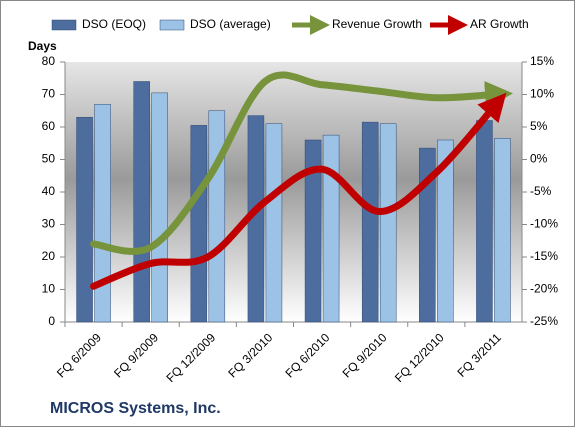 Image resolution: width=575 pixels, height=432 pixels. What do you see at coordinates (377, 24) in the screenshot?
I see `legend-label: Revenue Growth` at bounding box center [377, 24].